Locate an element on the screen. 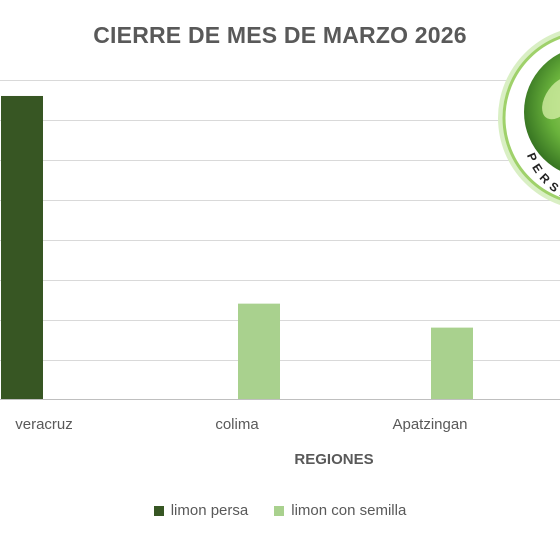  legend-item: limon persa is located at coordinates (201, 510).